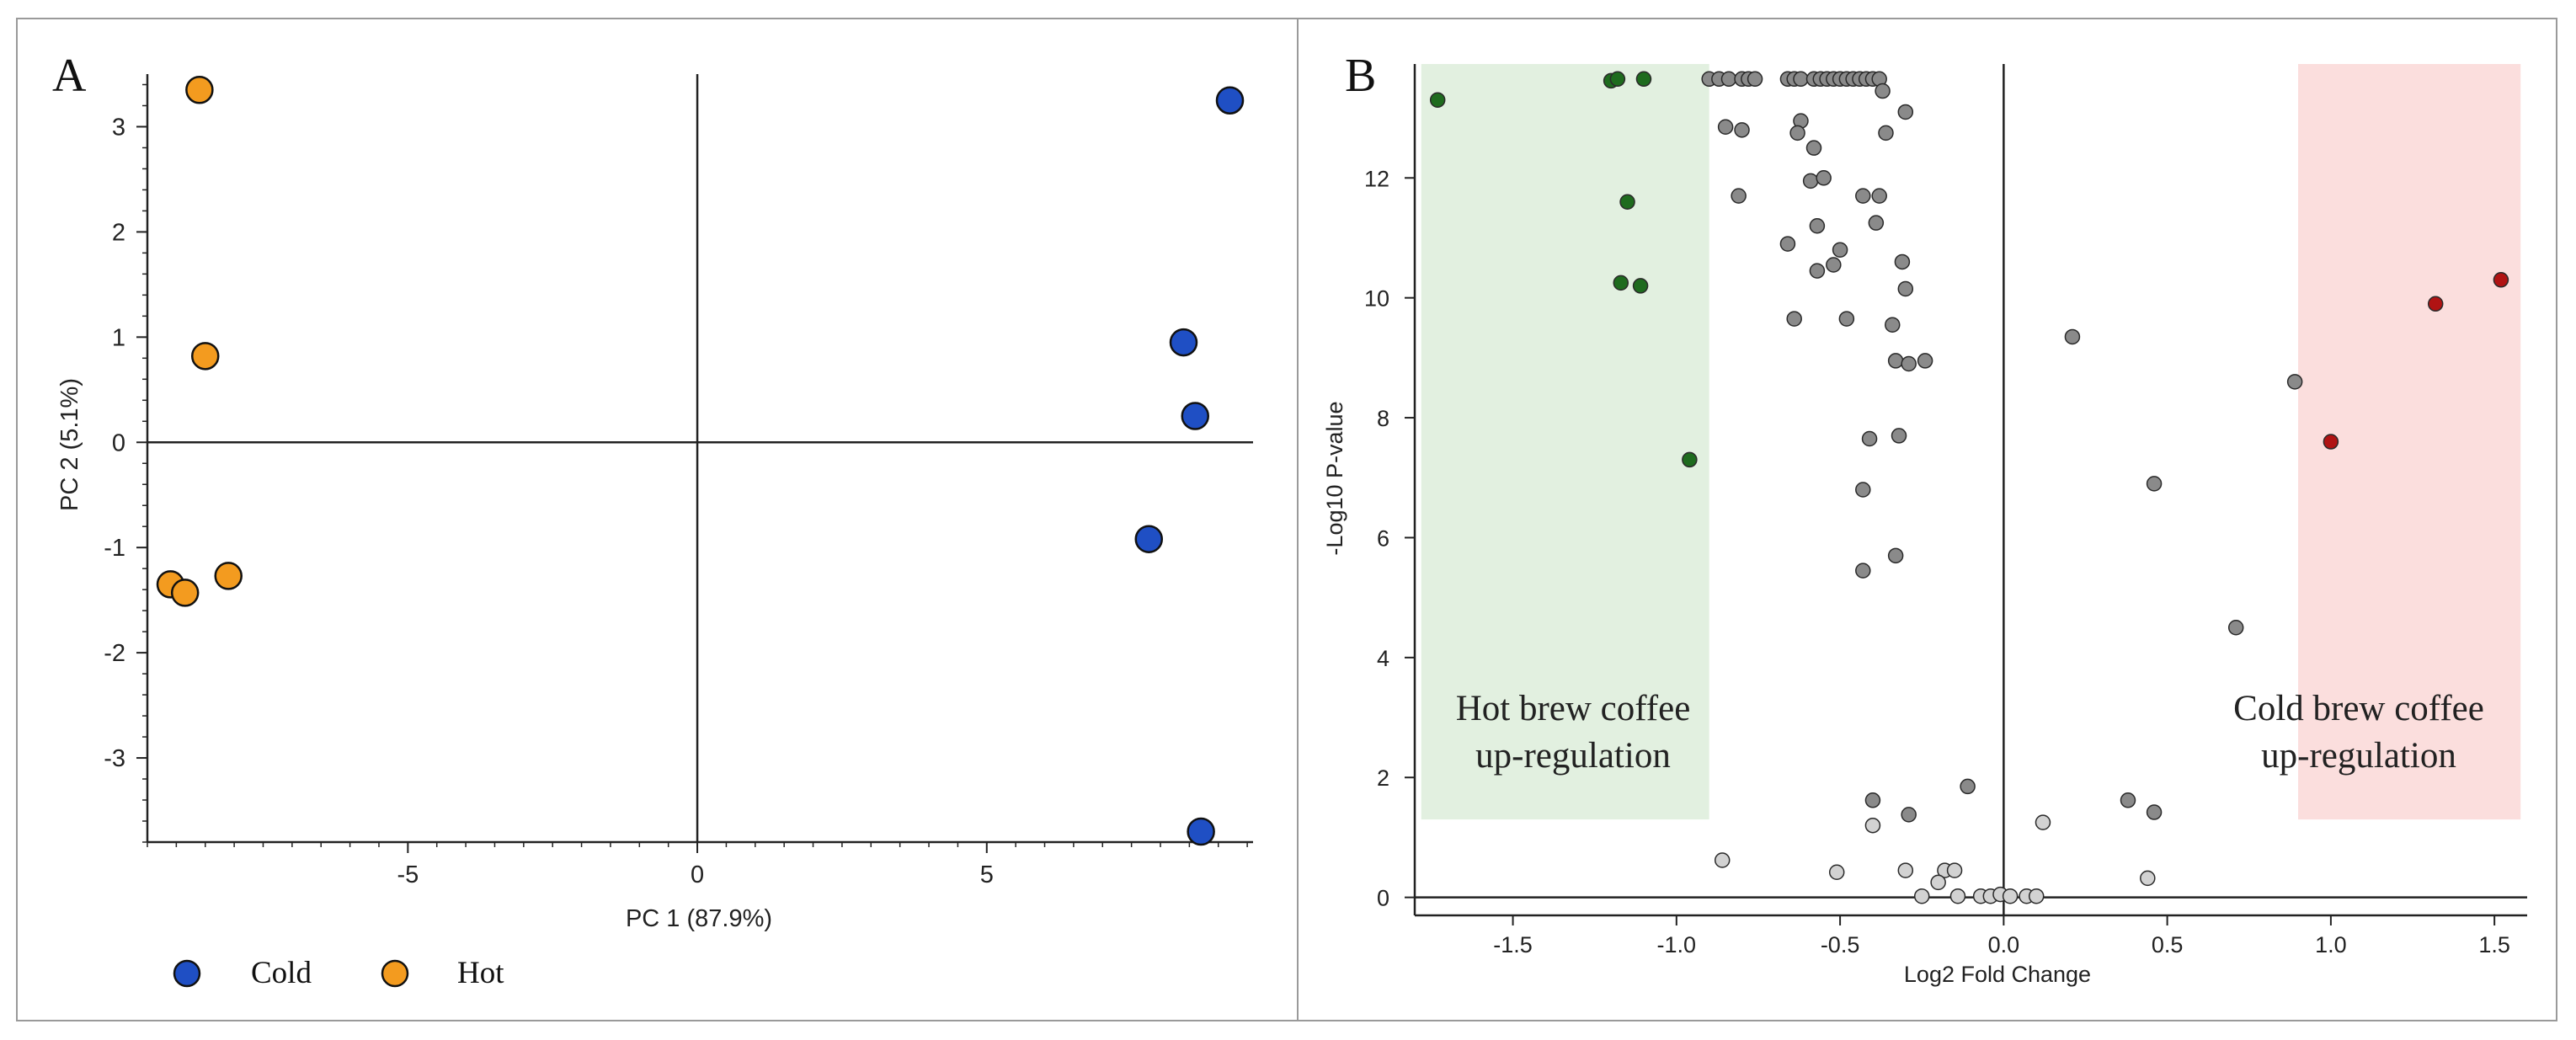  What do you see at coordinates (69, 76) in the screenshot?
I see `panel-a-label: A` at bounding box center [69, 76].